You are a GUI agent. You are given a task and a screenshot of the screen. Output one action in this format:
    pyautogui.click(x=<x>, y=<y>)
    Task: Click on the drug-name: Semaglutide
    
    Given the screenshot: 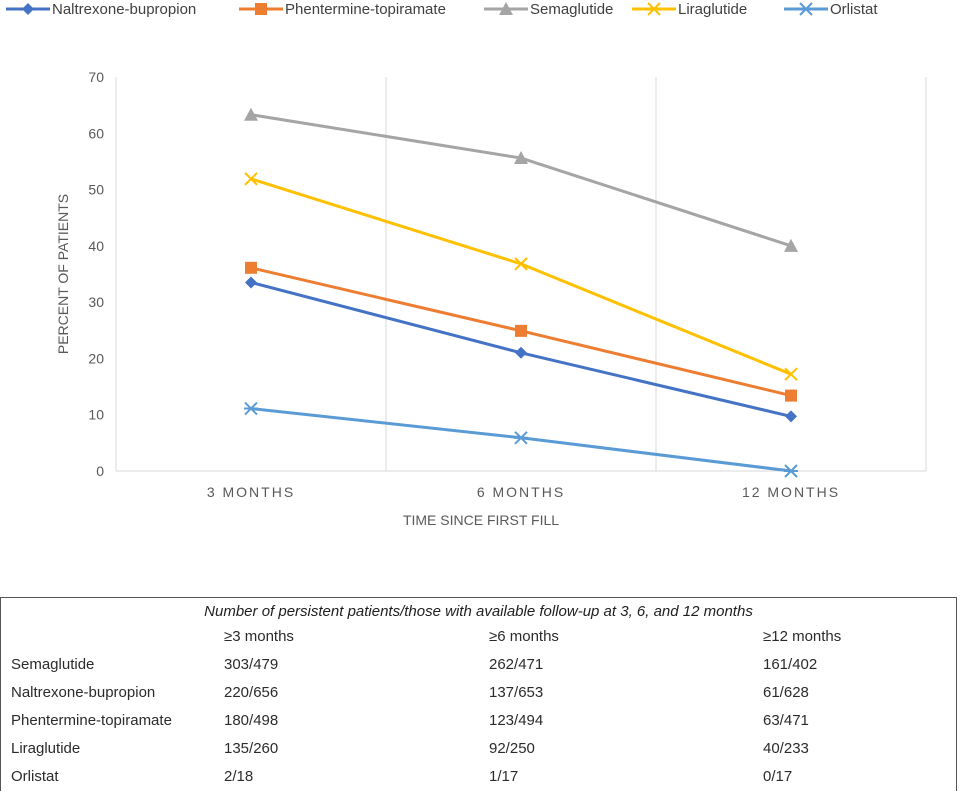 What is the action you would take?
    pyautogui.click(x=53, y=664)
    